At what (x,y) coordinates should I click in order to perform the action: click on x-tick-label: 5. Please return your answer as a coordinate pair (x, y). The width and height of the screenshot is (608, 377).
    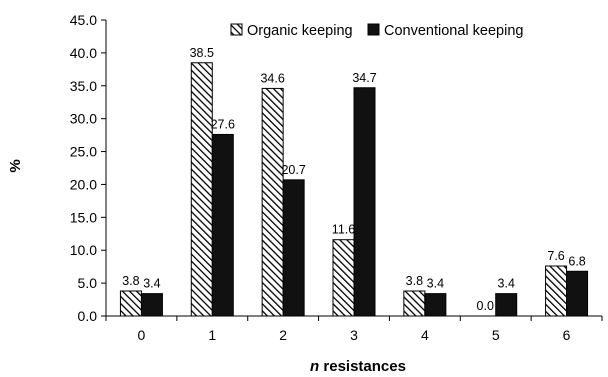
    Looking at the image, I should click on (496, 335).